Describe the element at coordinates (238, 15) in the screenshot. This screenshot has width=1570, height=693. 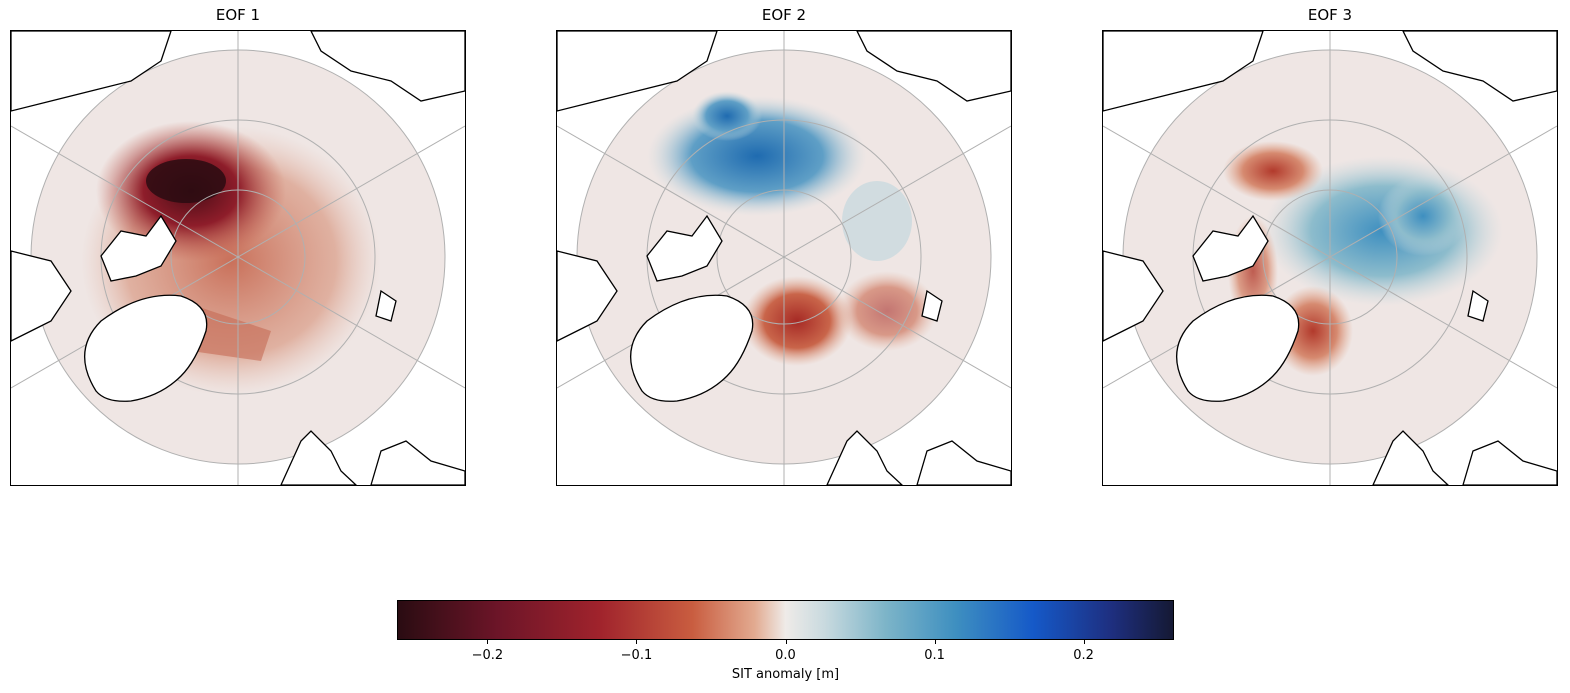
I see `panel-title: EOF 1` at that location.